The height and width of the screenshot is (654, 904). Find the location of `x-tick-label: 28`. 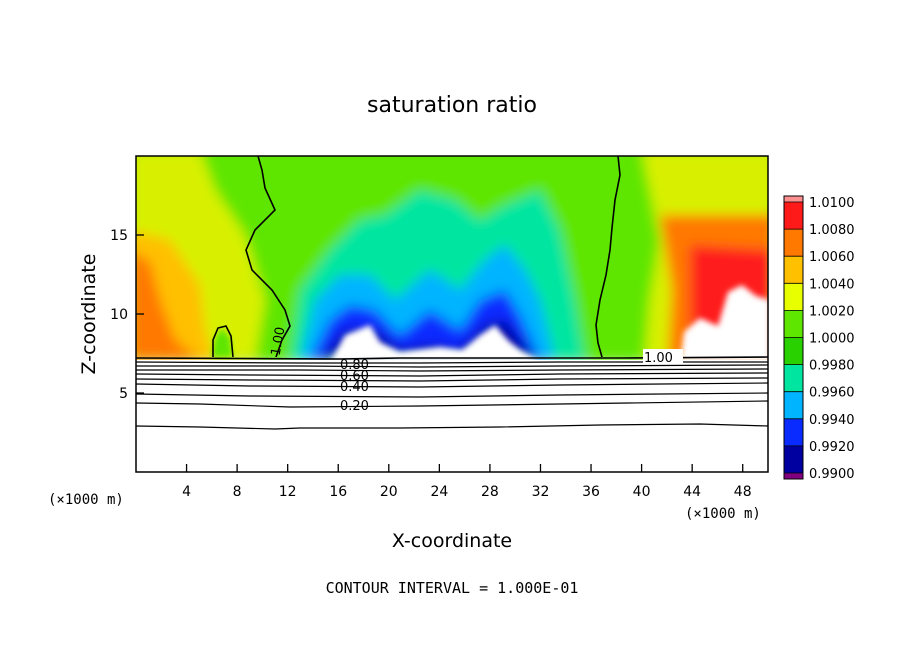

x-tick-label: 28 is located at coordinates (490, 492).